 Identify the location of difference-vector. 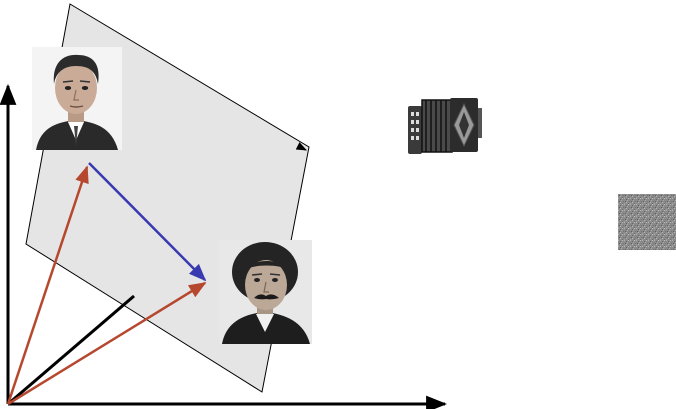
(147, 222).